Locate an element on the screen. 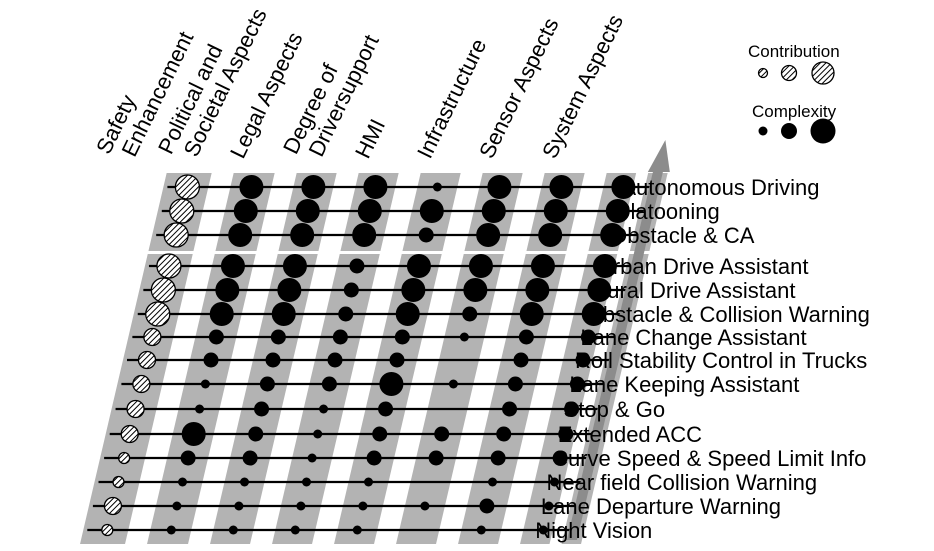 This screenshot has height=551, width=934. column-header-line: HMI is located at coordinates (370, 138).